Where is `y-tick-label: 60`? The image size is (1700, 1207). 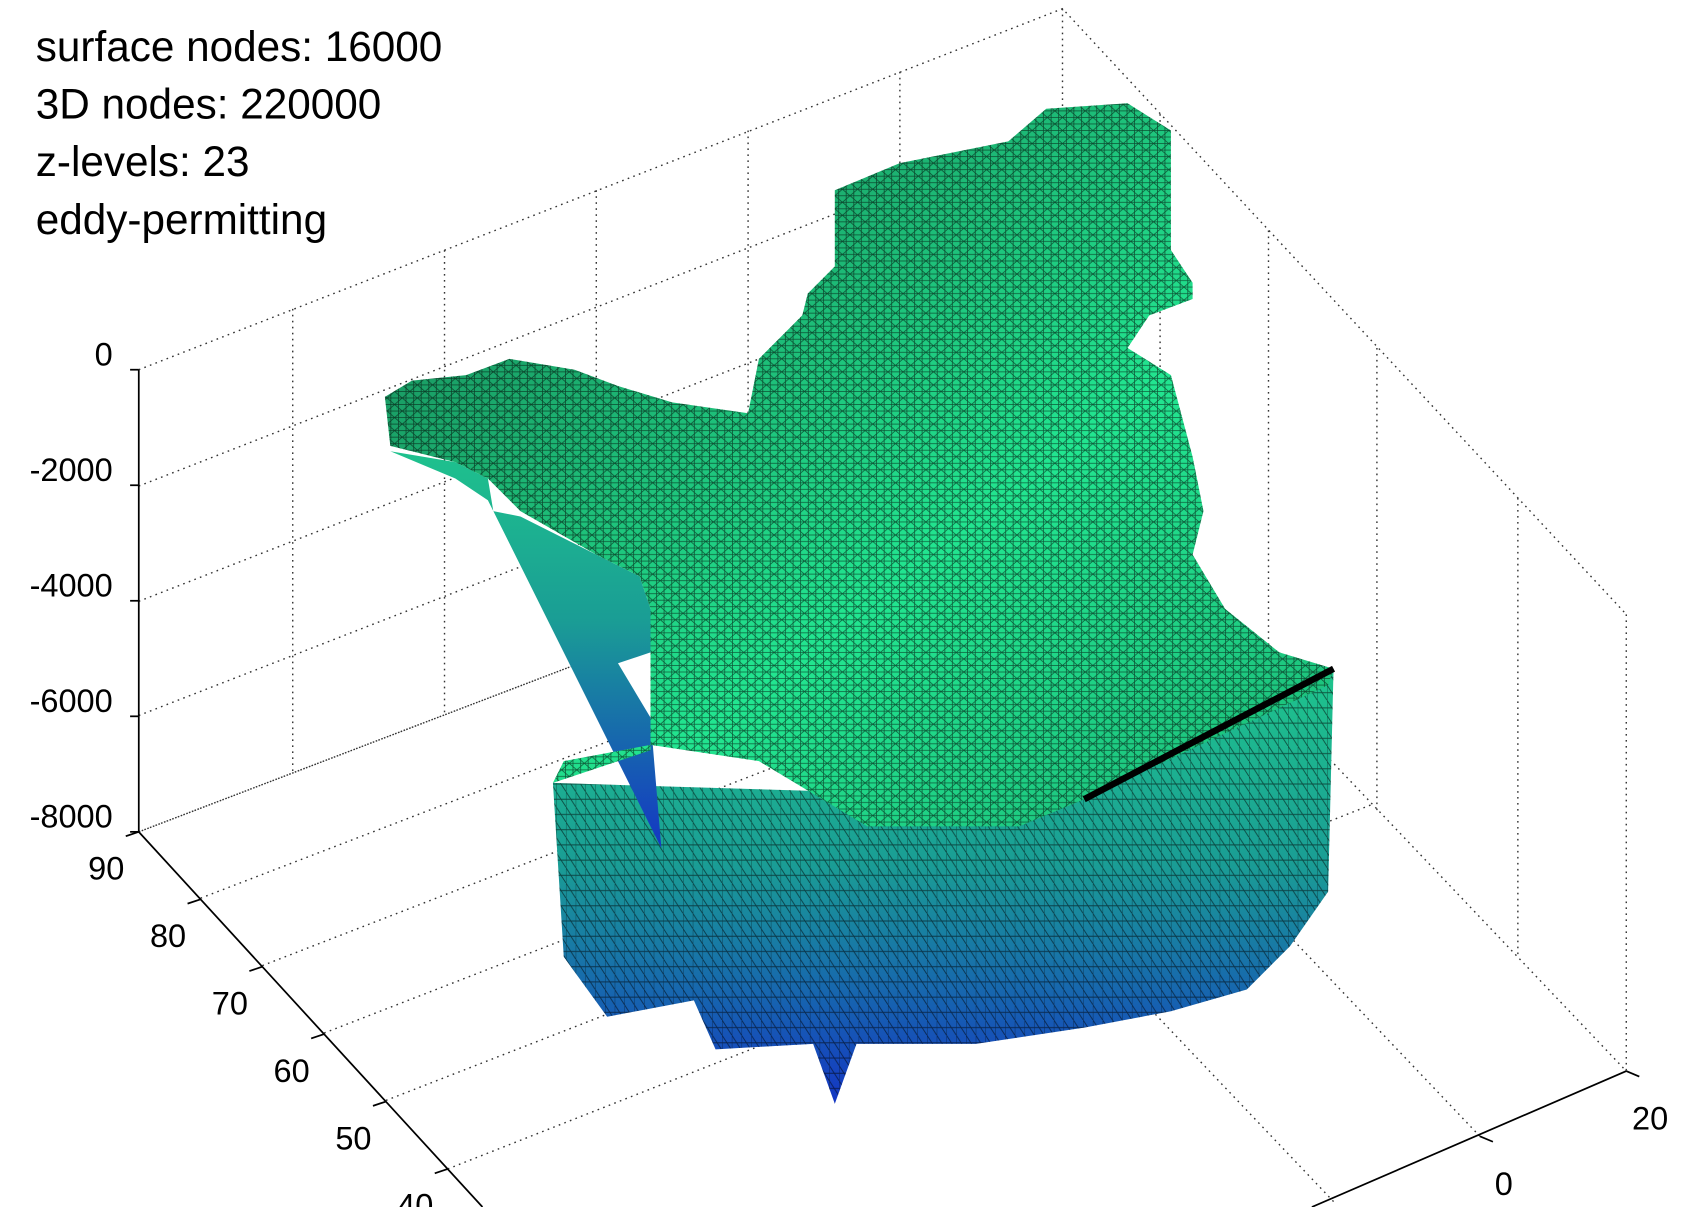 y-tick-label: 60 is located at coordinates (292, 1071).